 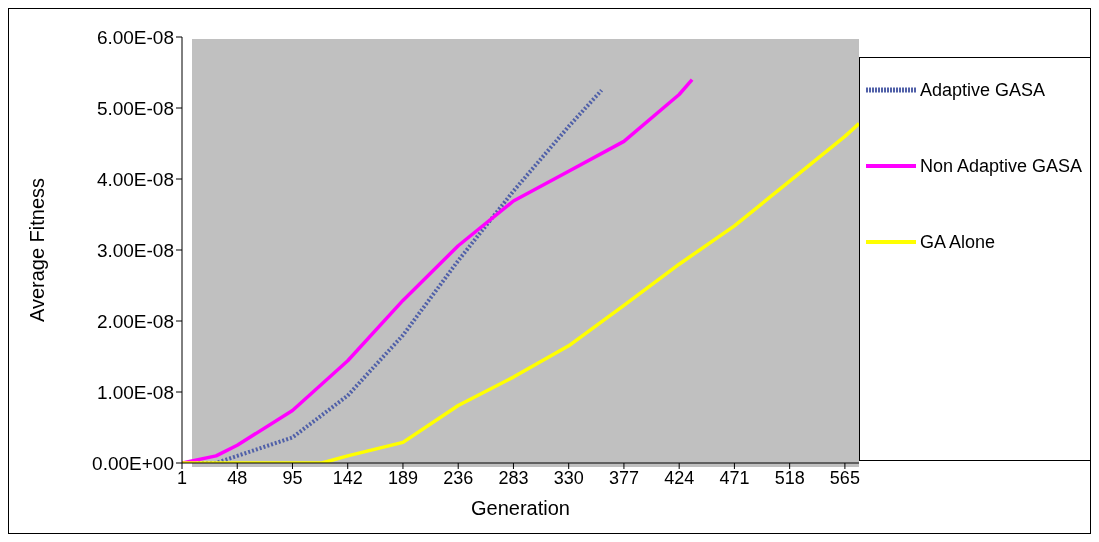 I want to click on y-tick-label: 0.00E+00, so click(x=133, y=463).